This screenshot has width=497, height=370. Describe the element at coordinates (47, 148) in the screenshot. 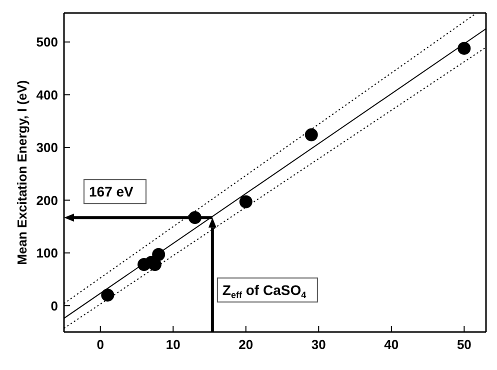

I see `y-tick-label: 300` at that location.